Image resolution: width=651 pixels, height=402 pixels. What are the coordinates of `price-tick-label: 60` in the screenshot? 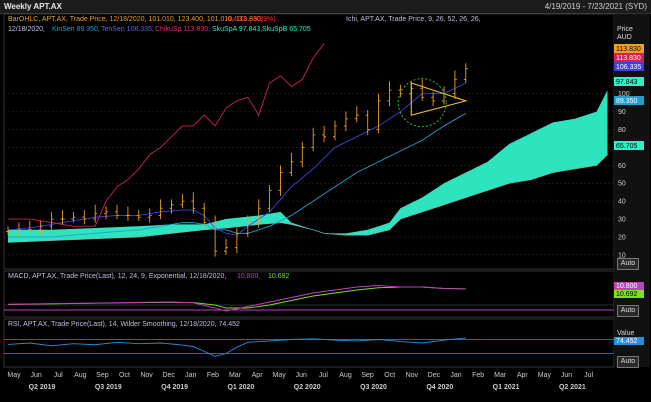 It's located at (622, 166).